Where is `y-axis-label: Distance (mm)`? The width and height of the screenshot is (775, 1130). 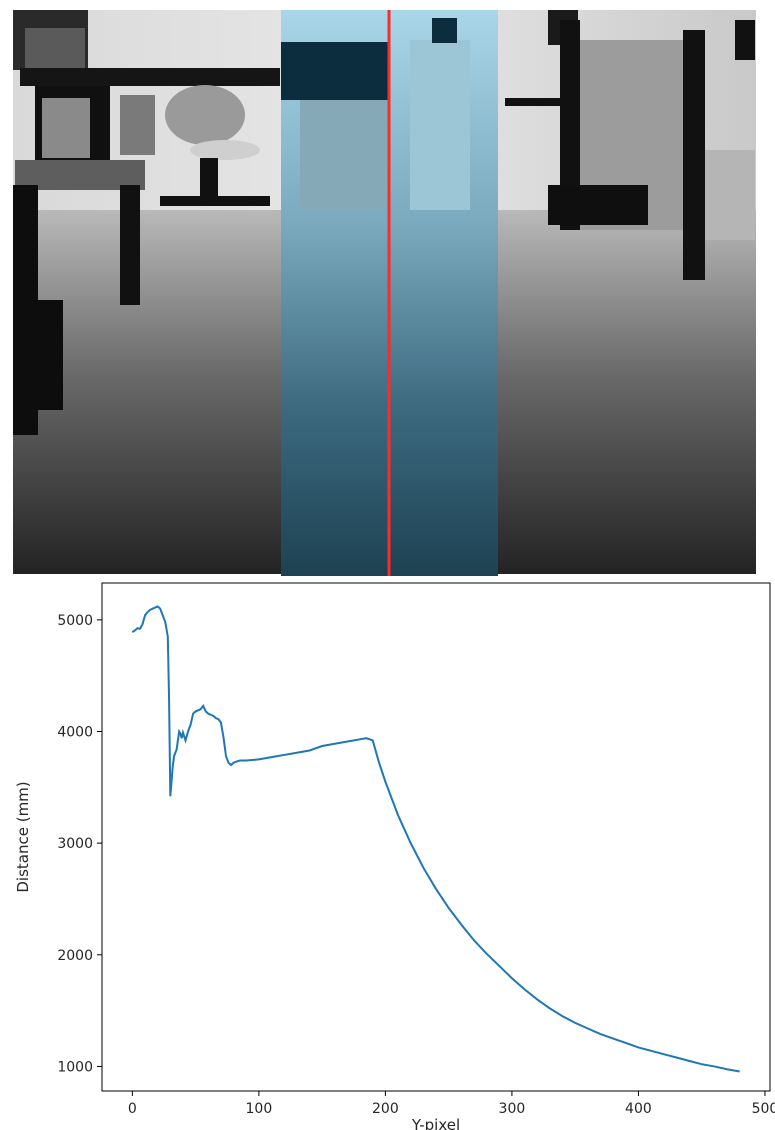
y-axis-label: Distance (mm) is located at coordinates (23, 836).